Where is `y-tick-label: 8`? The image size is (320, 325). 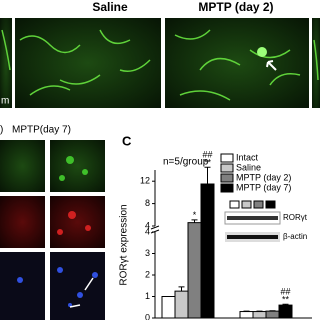 y-tick-label: 8 is located at coordinates (147, 203).